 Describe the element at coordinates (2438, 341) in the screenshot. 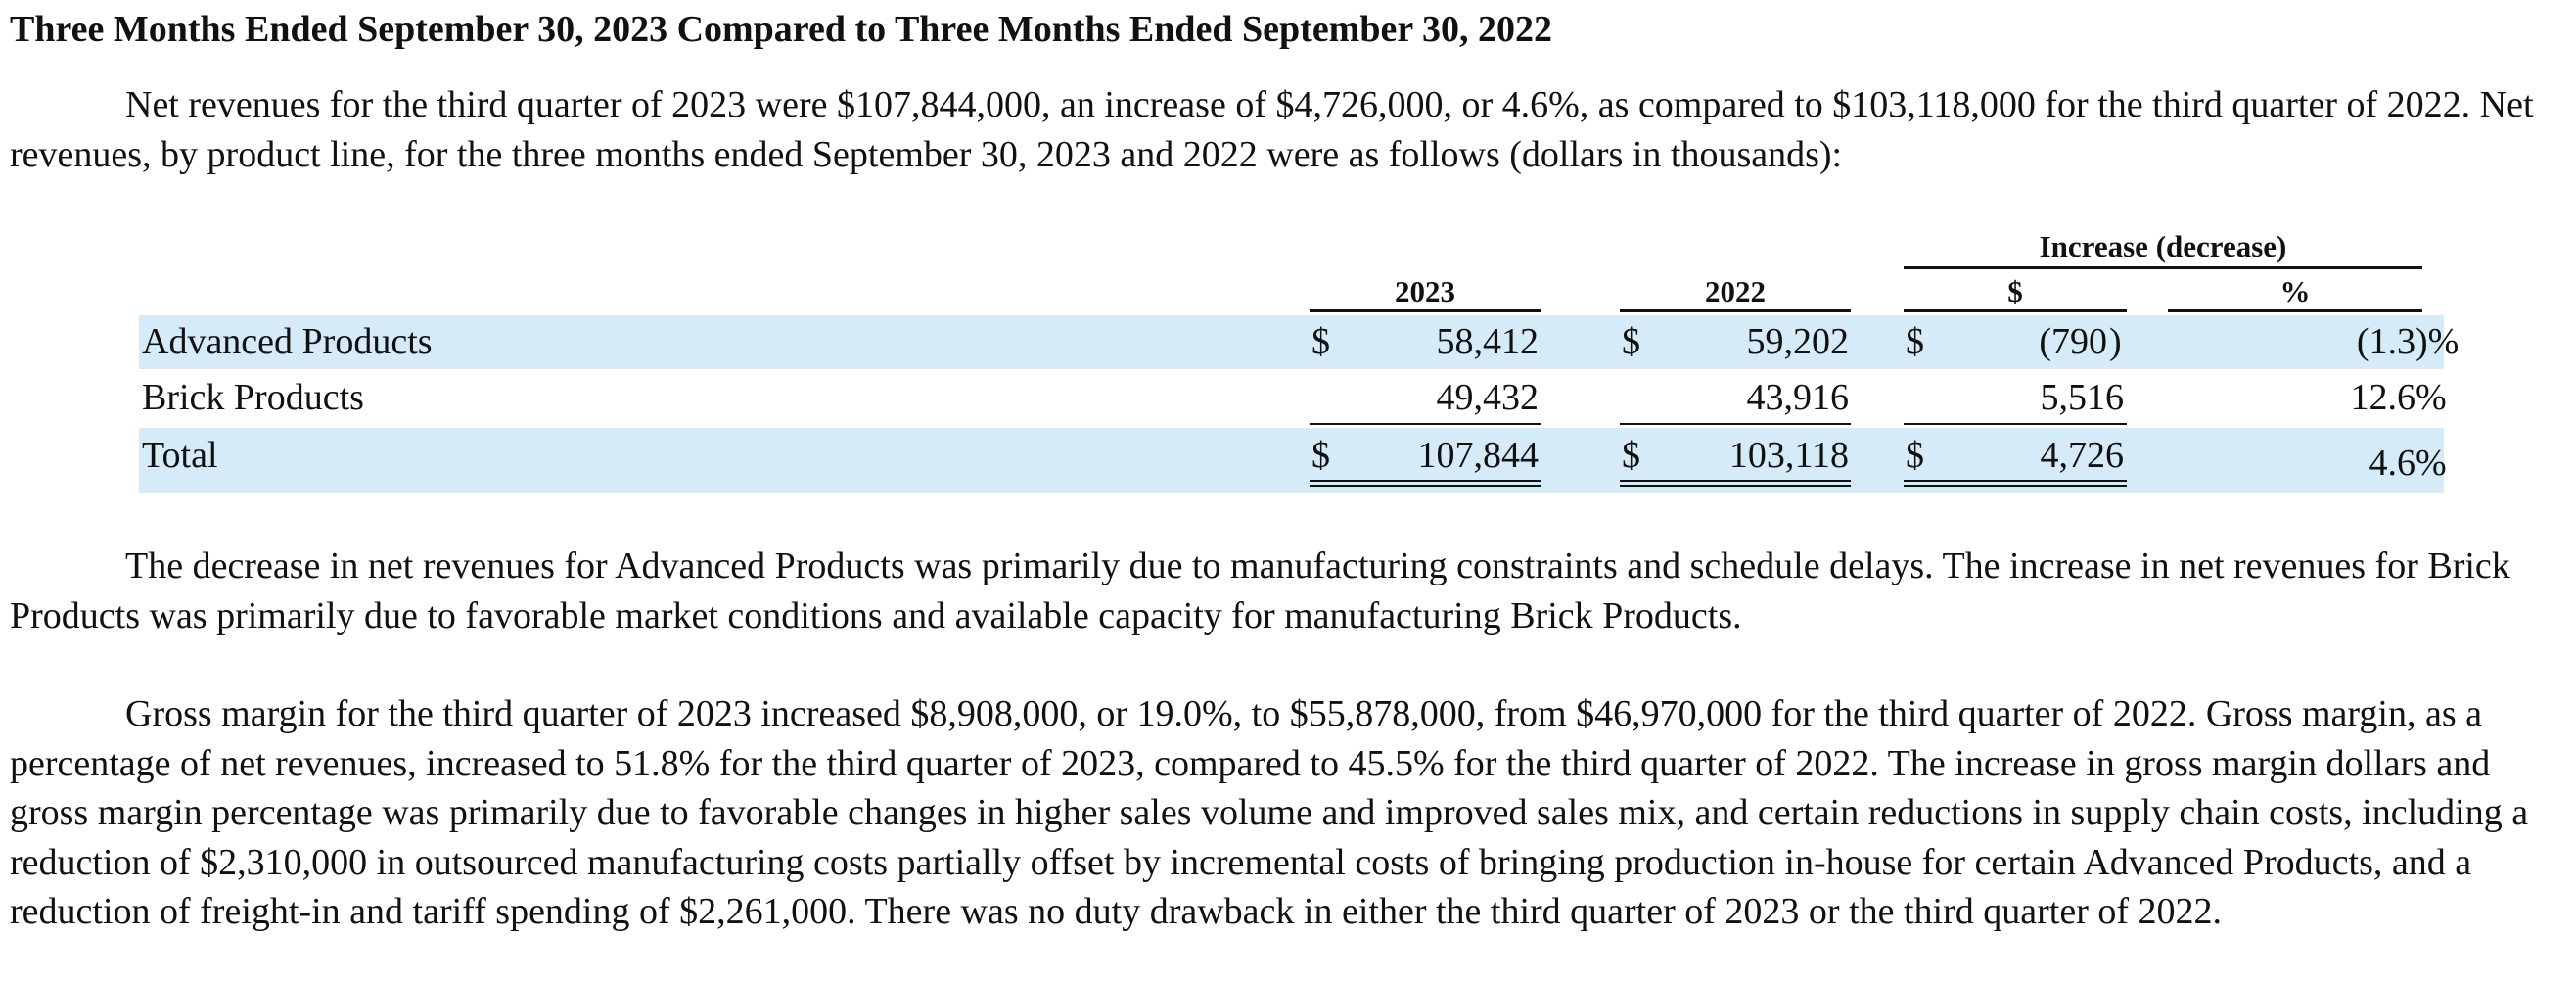

I see `value-change-pct-suffix: )%` at that location.